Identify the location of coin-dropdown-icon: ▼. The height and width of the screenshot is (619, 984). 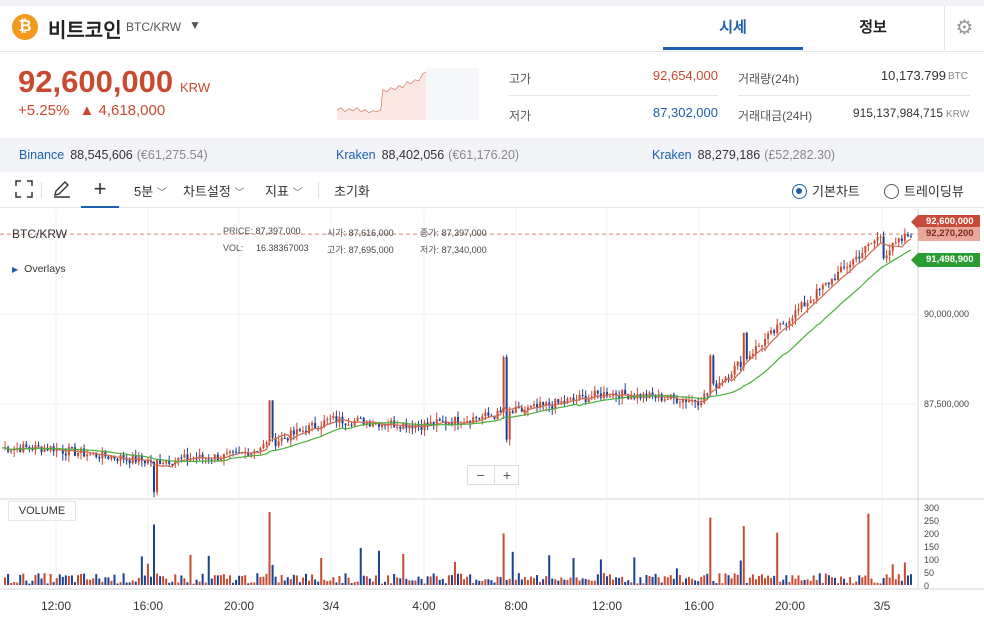
(195, 25).